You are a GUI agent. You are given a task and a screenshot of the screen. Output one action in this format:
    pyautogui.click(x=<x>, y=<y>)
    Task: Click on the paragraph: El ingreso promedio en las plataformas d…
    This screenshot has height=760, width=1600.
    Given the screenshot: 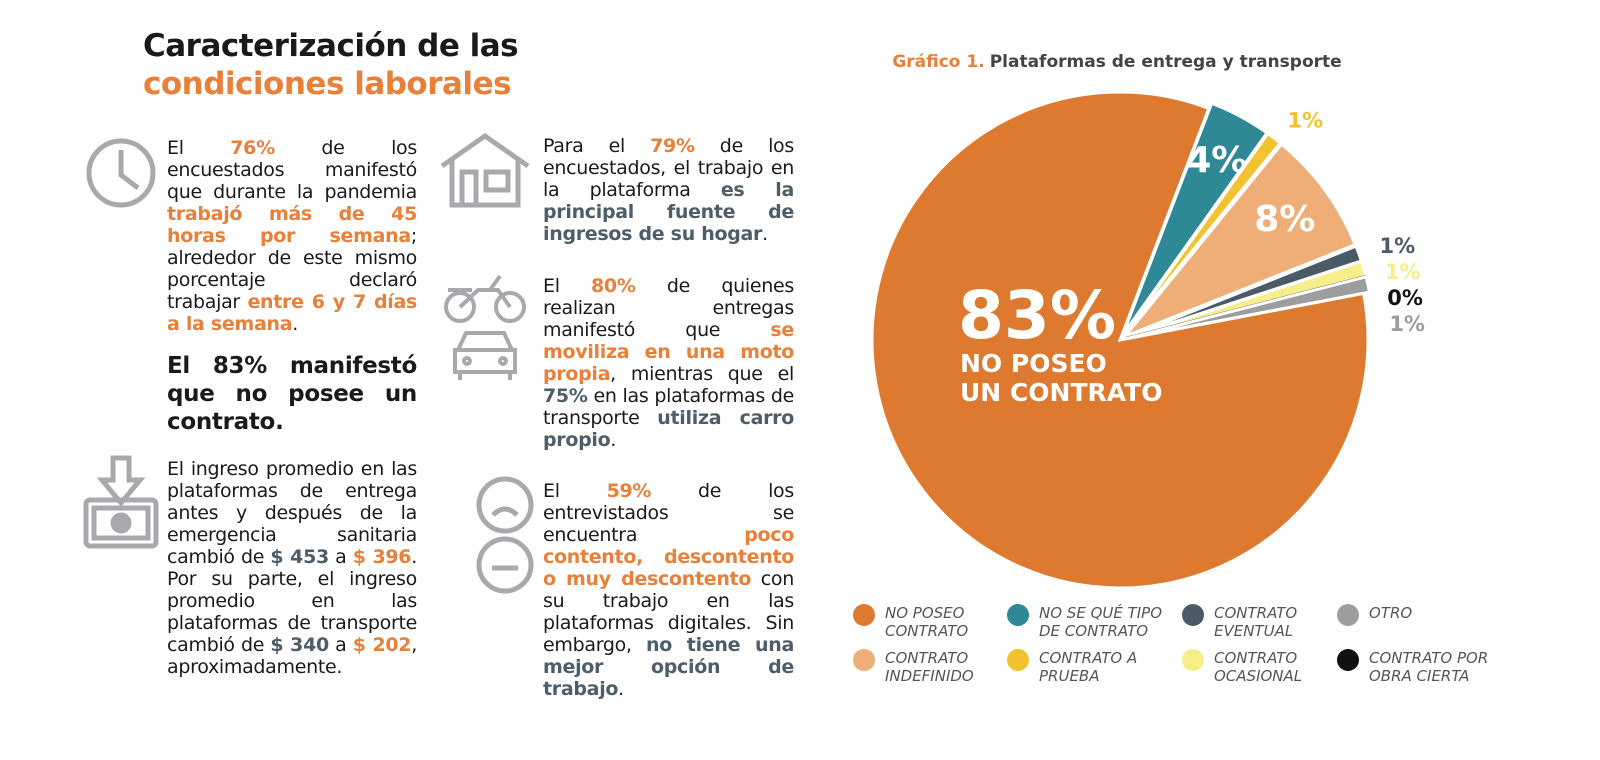 What is the action you would take?
    pyautogui.click(x=292, y=568)
    